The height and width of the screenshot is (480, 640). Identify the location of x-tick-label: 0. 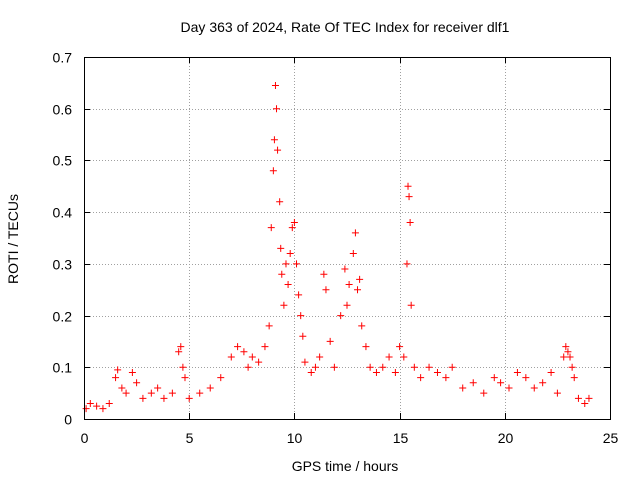
(85, 438).